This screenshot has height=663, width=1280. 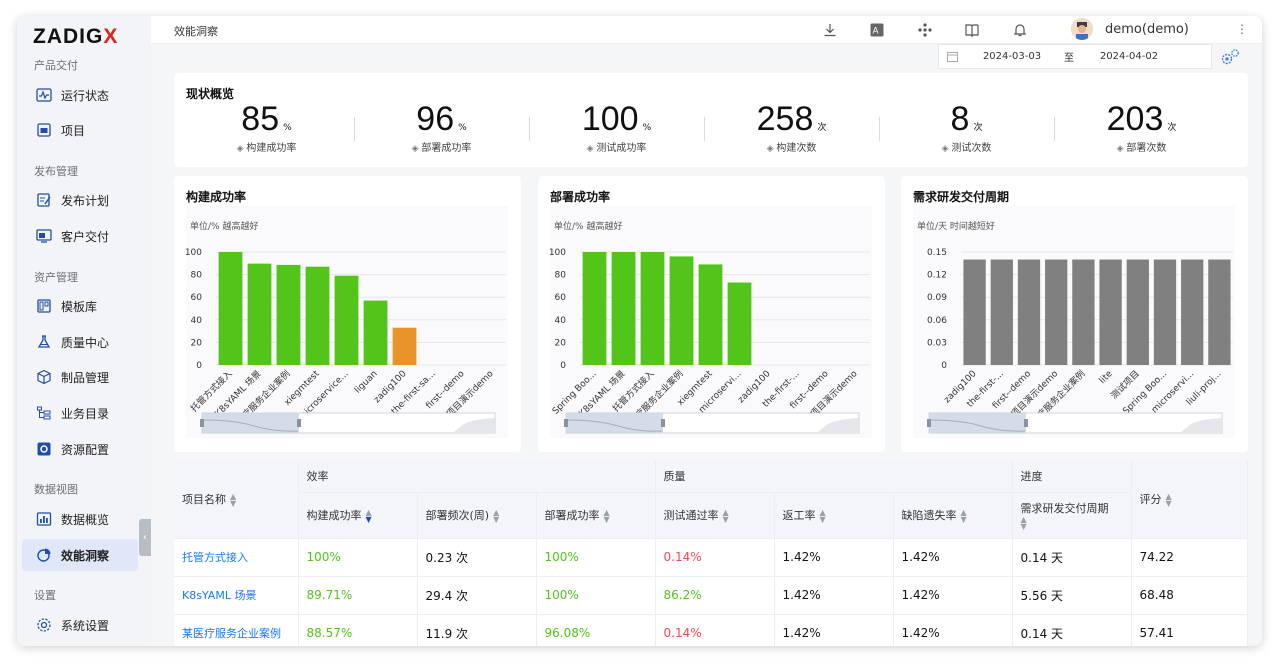 I want to click on y-tick-label: 0, so click(x=563, y=366).